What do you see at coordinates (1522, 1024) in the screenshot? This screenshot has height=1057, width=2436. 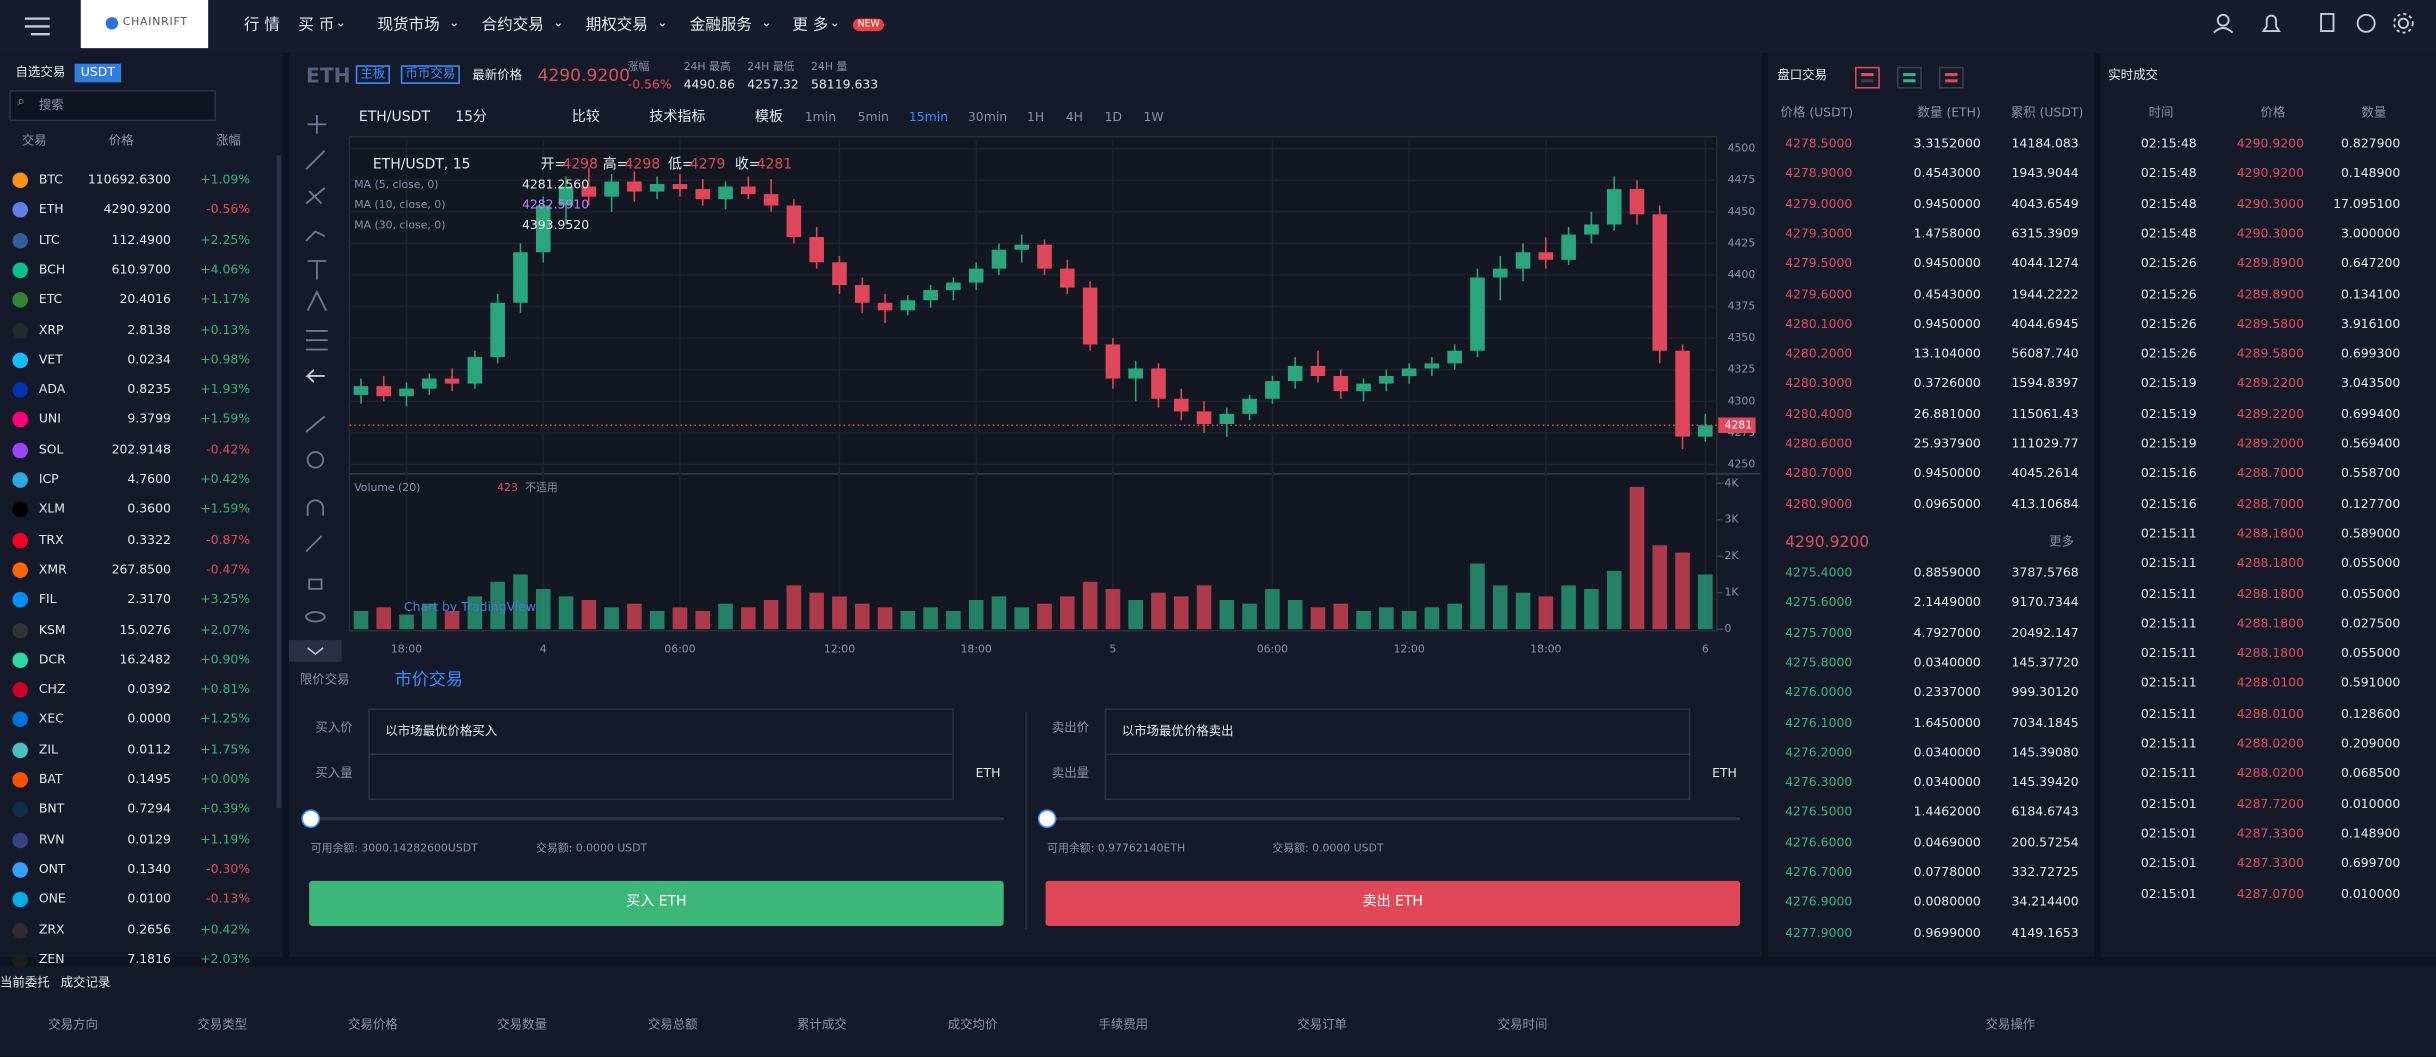 I see `orders-header: 交易时间` at bounding box center [1522, 1024].